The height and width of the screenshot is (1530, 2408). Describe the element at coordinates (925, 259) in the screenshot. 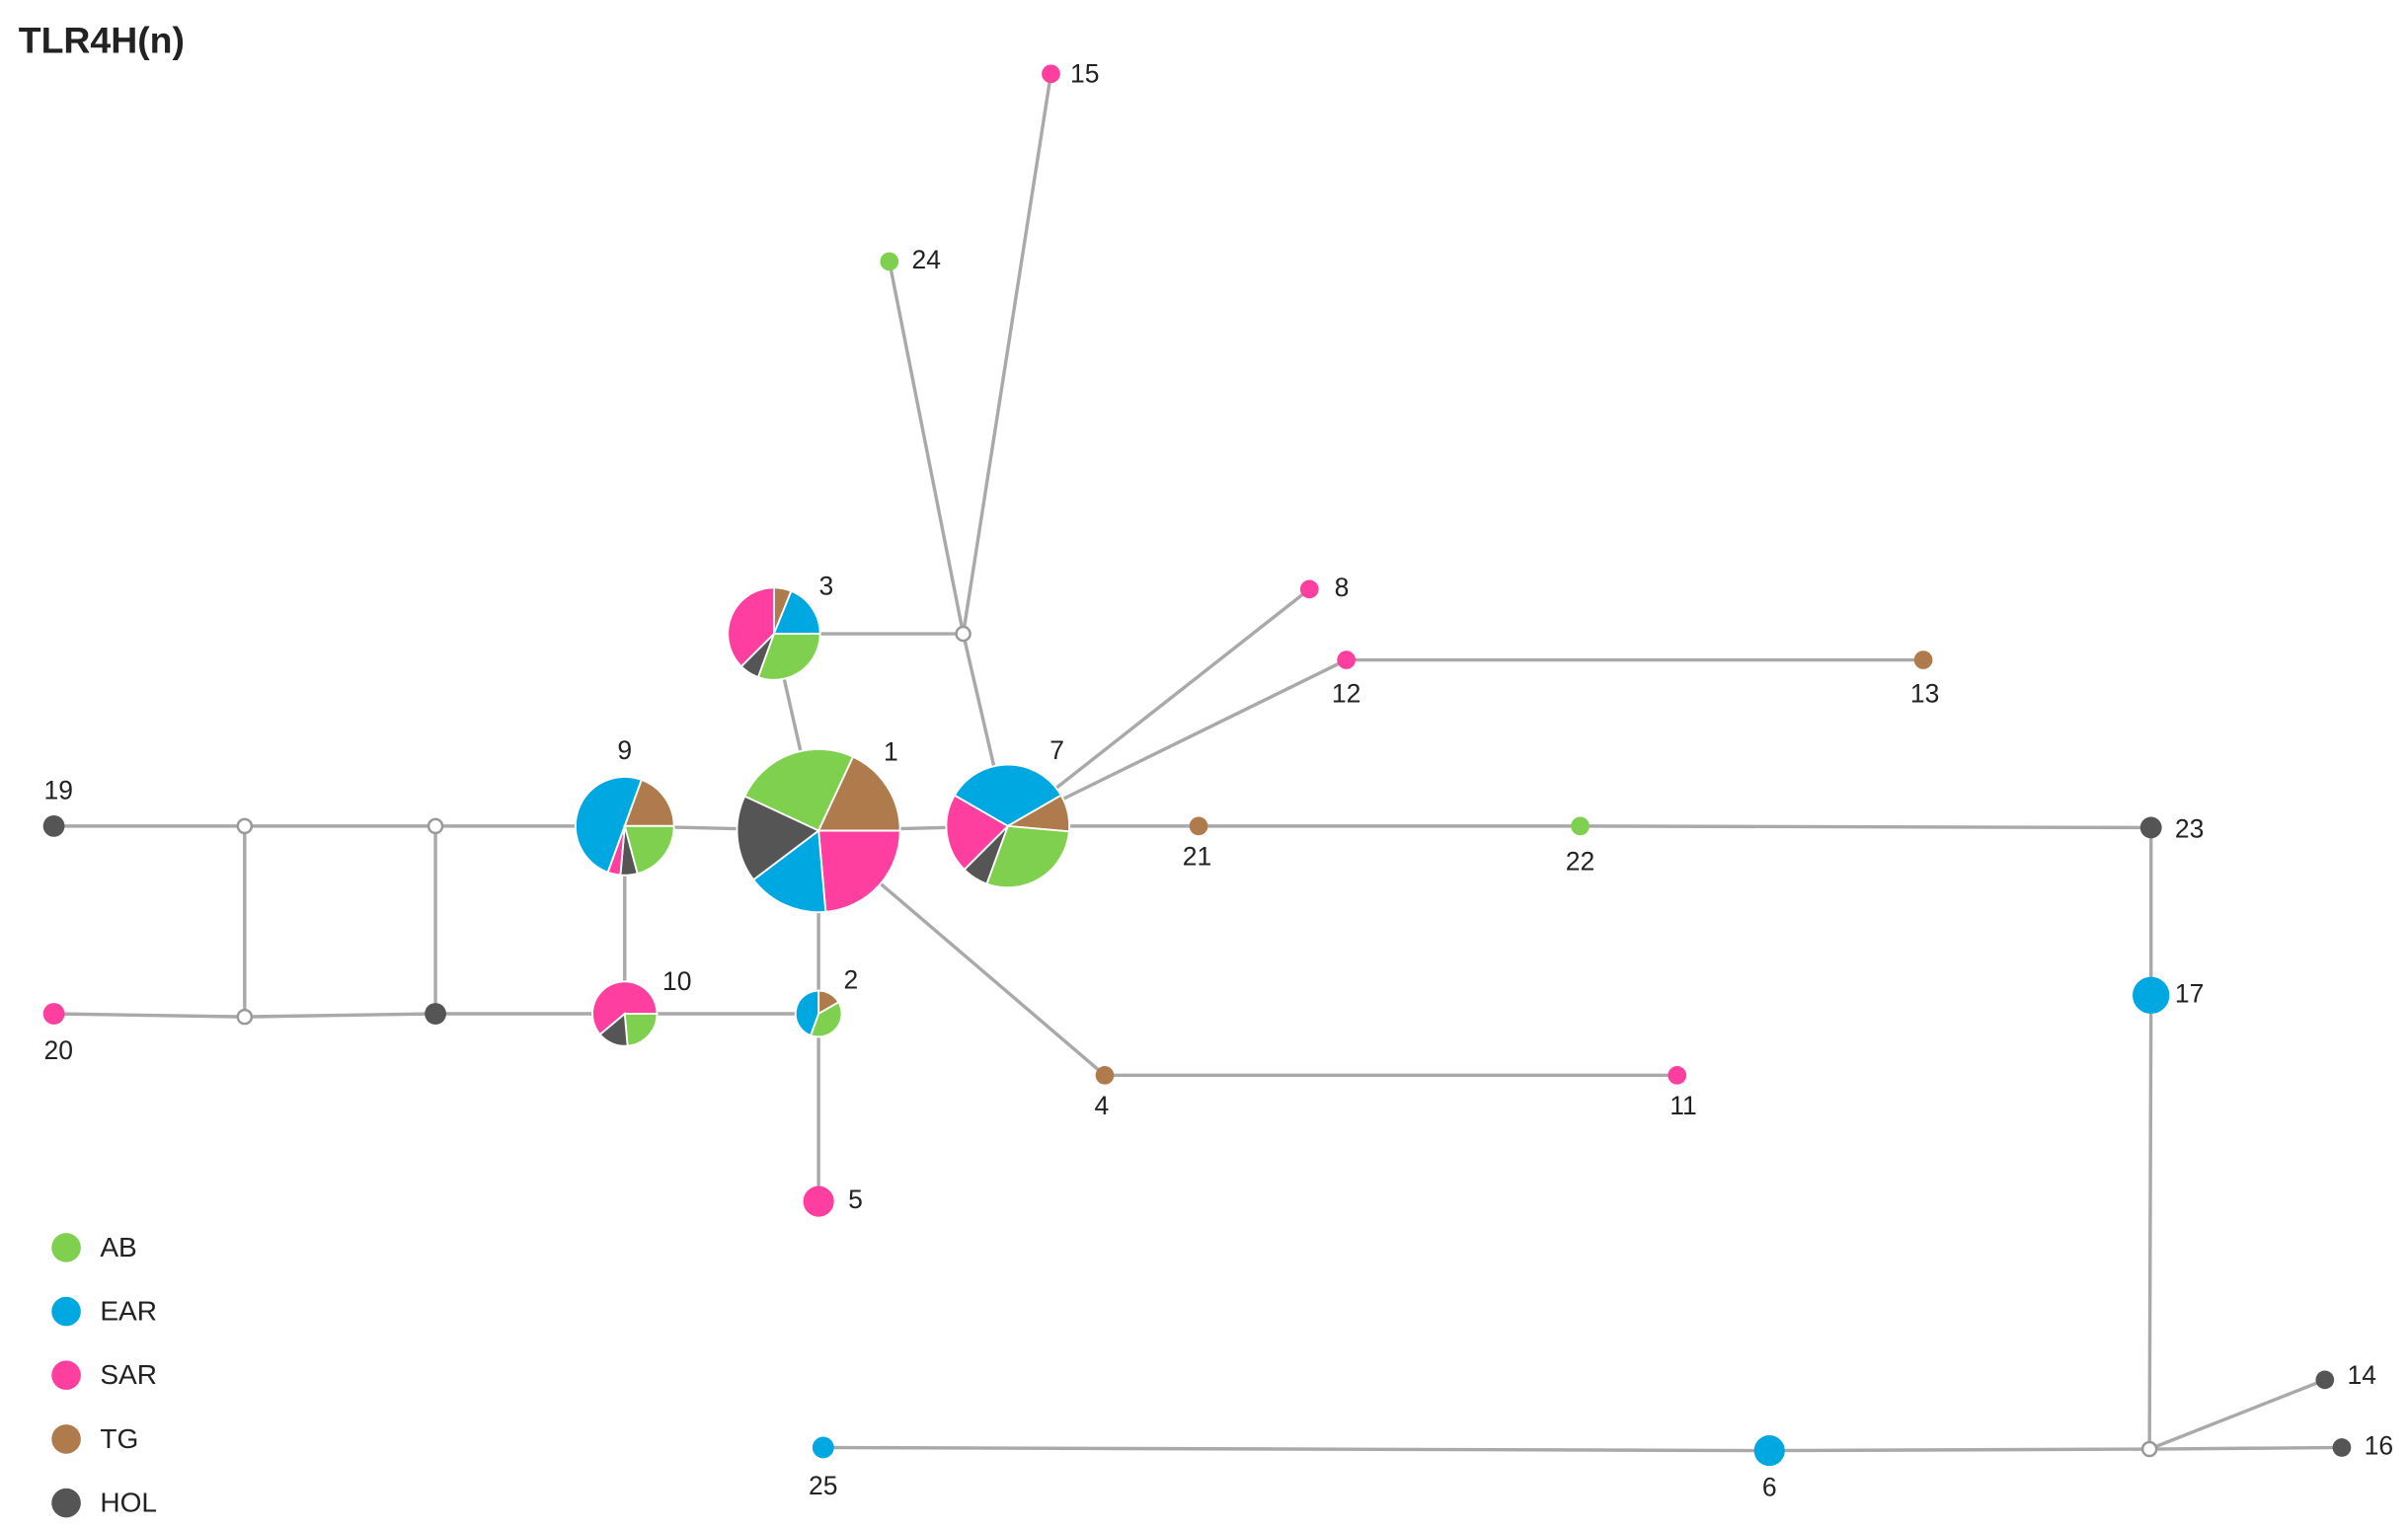

I see `node-label: 24` at that location.